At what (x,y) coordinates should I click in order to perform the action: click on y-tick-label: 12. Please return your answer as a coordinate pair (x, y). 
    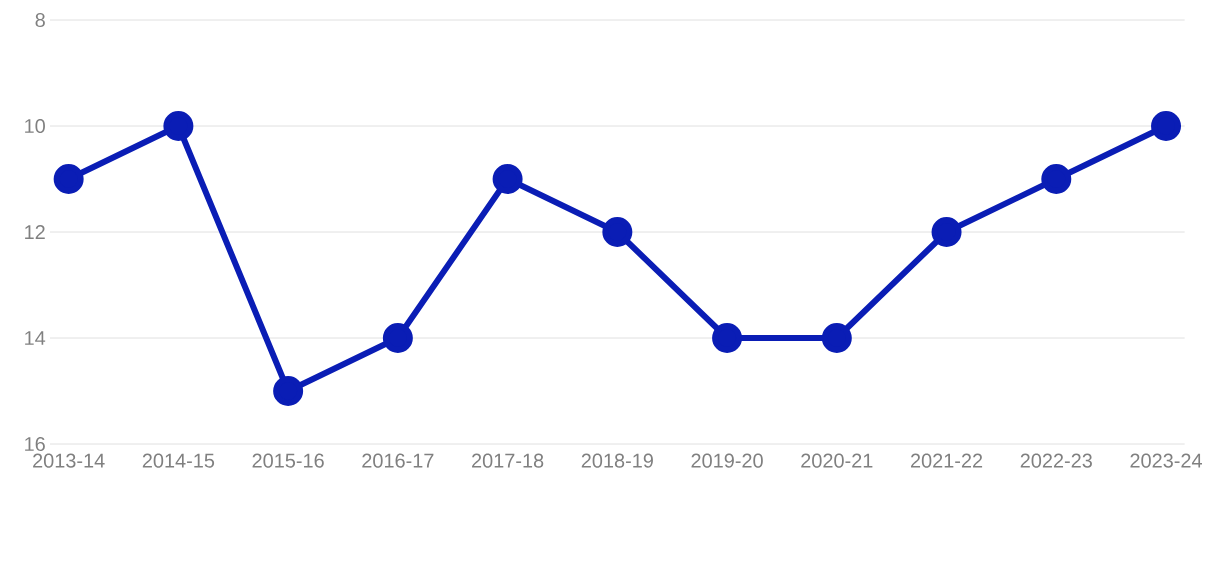
    Looking at the image, I should click on (35, 232).